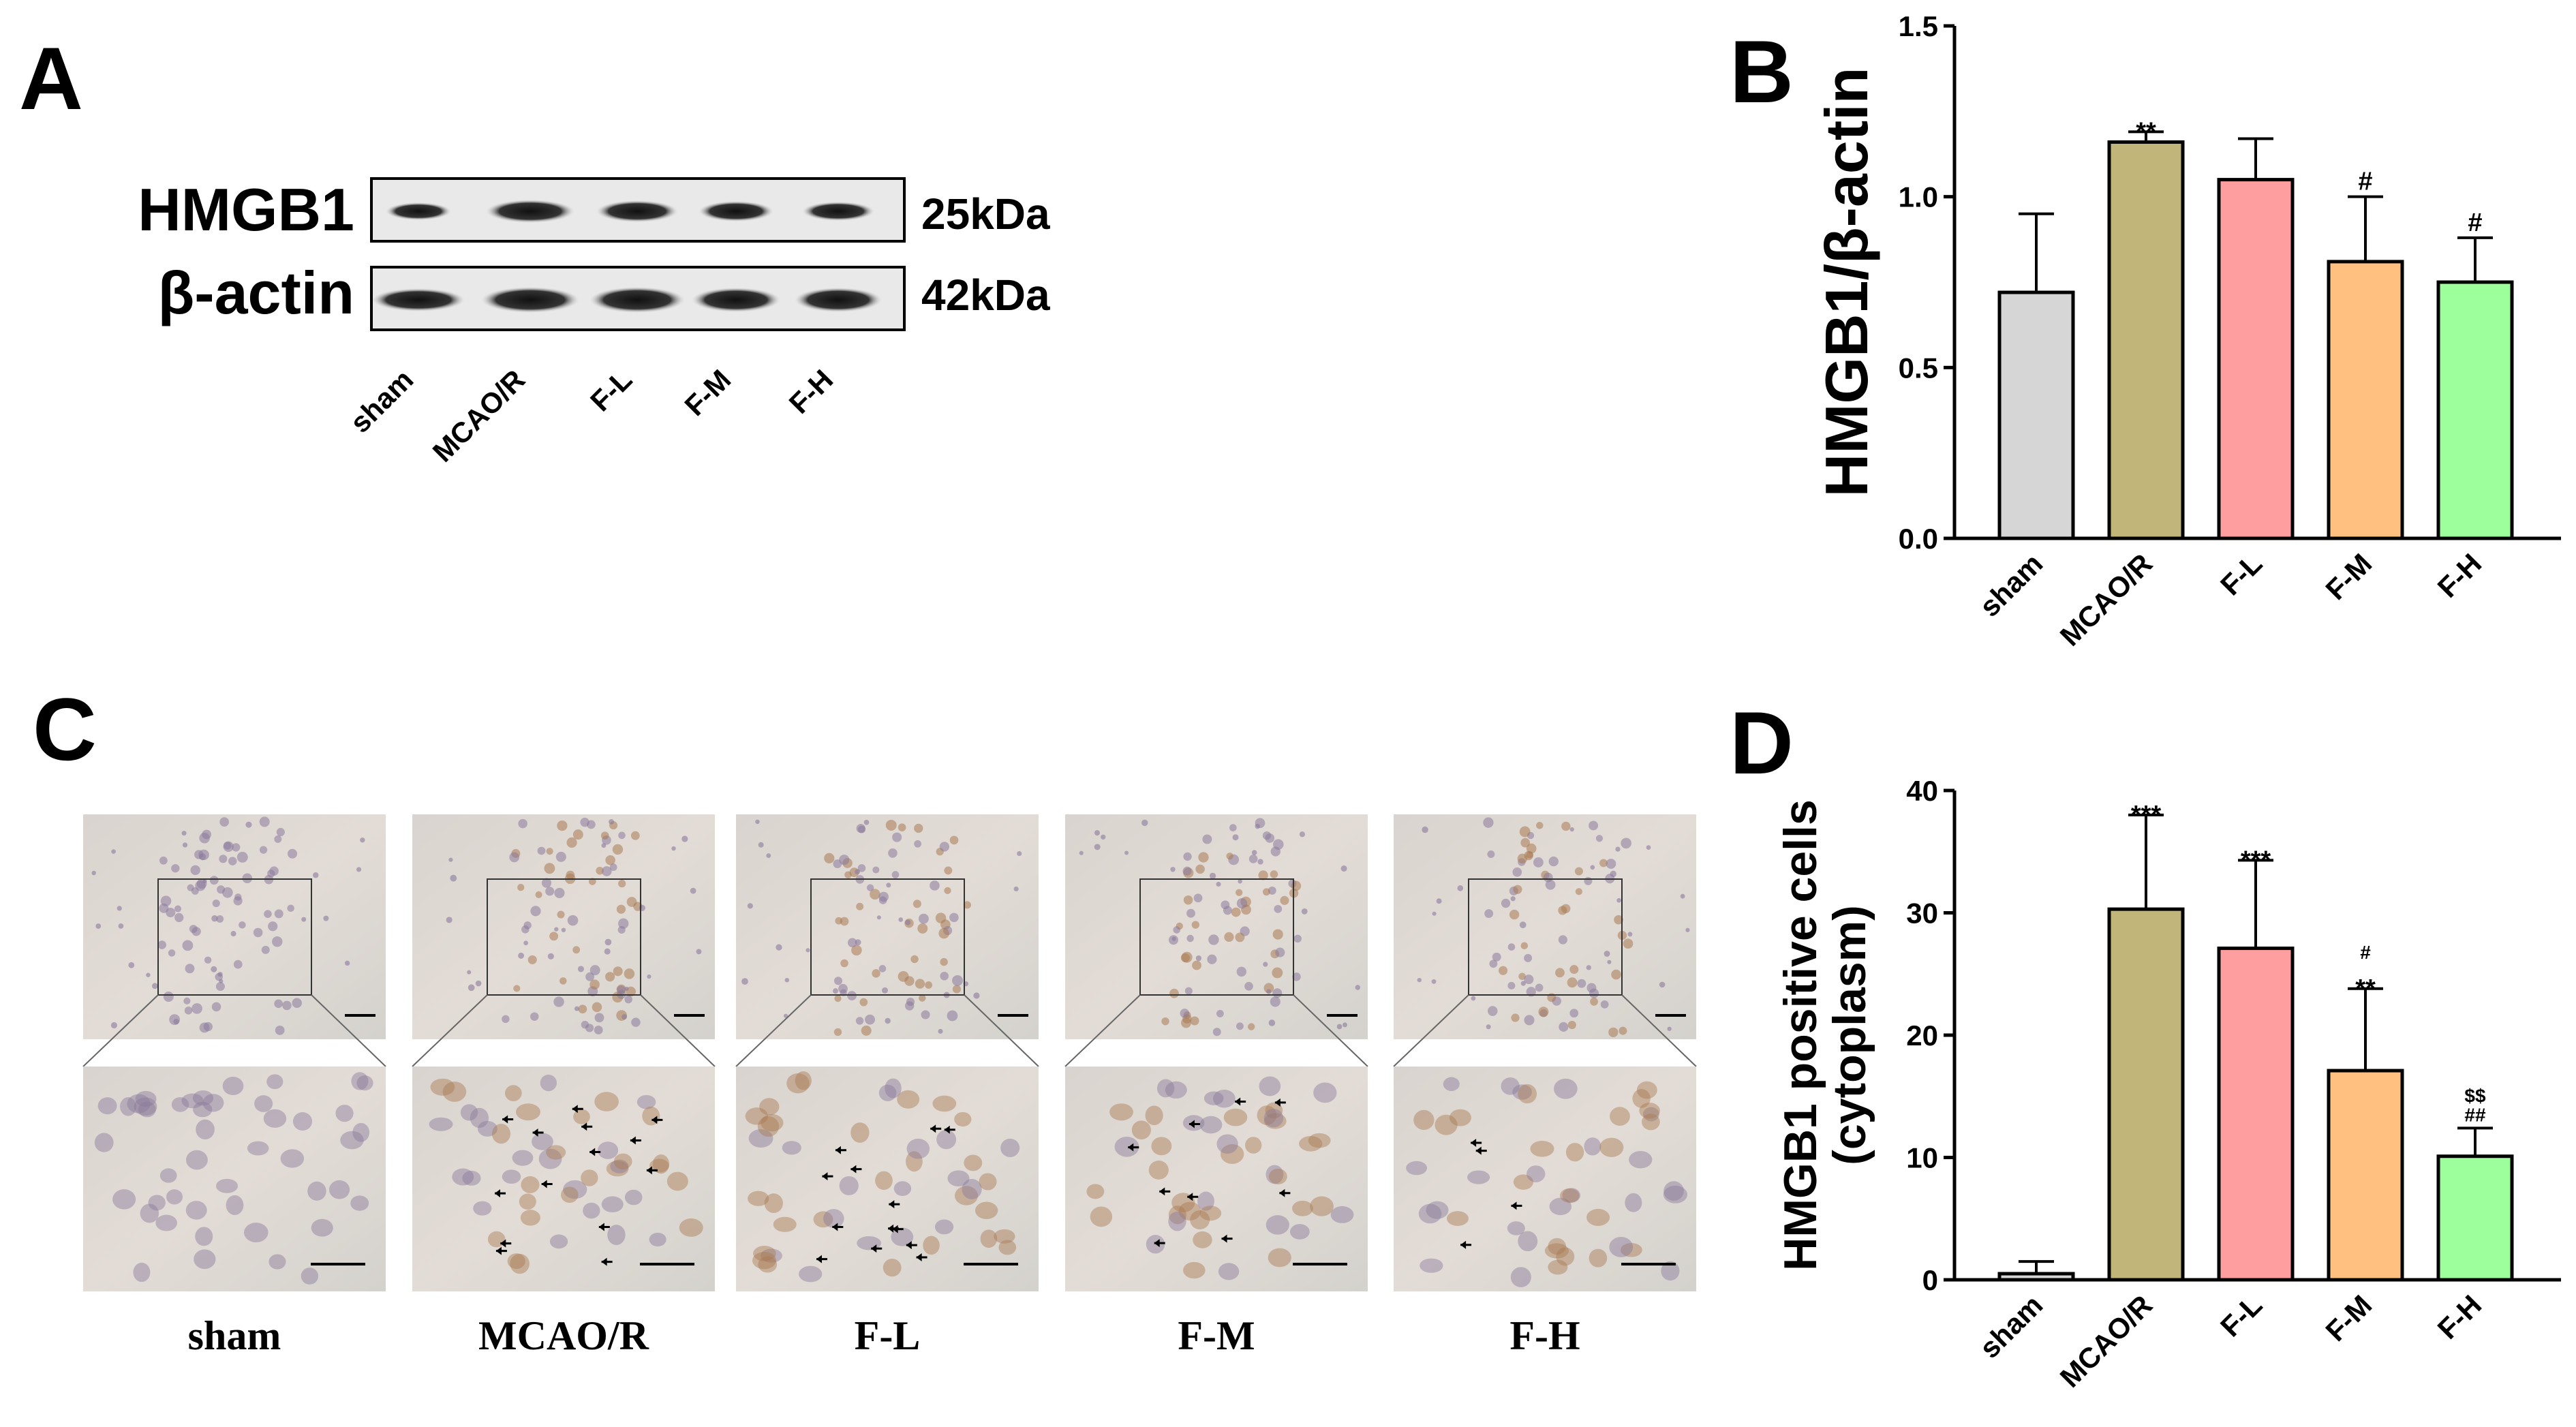 The image size is (2576, 1427). I want to click on ihc-overview-image, so click(563, 926).